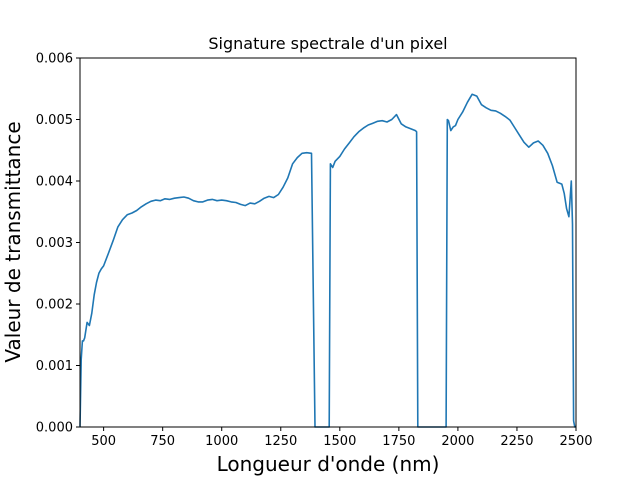  Describe the element at coordinates (54, 305) in the screenshot. I see `y-tick-label: 0.002` at that location.